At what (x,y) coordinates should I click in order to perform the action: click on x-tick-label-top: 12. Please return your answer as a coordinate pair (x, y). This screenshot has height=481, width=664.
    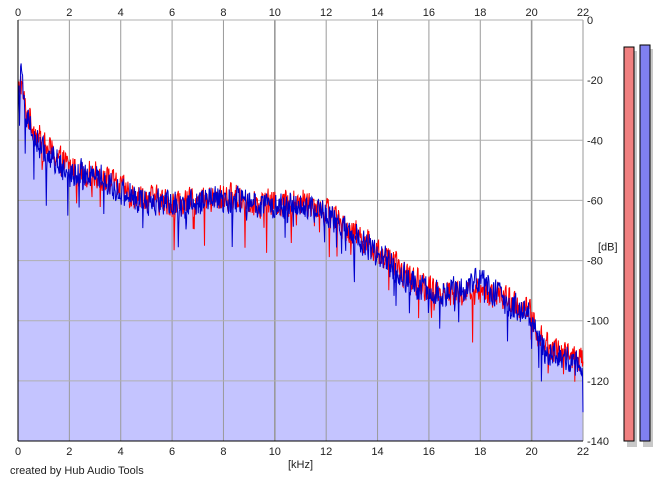
    Looking at the image, I should click on (326, 13).